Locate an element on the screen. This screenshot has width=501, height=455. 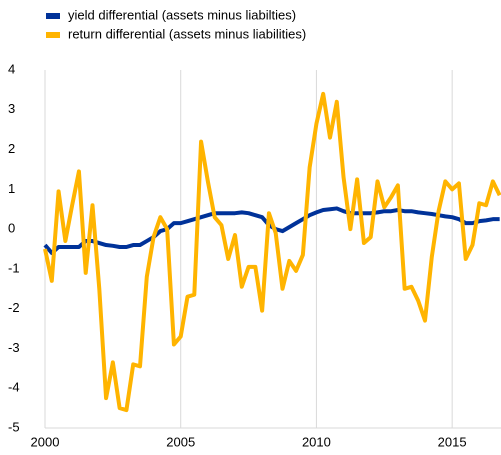
y-tick-label: -1 is located at coordinates (14, 267).